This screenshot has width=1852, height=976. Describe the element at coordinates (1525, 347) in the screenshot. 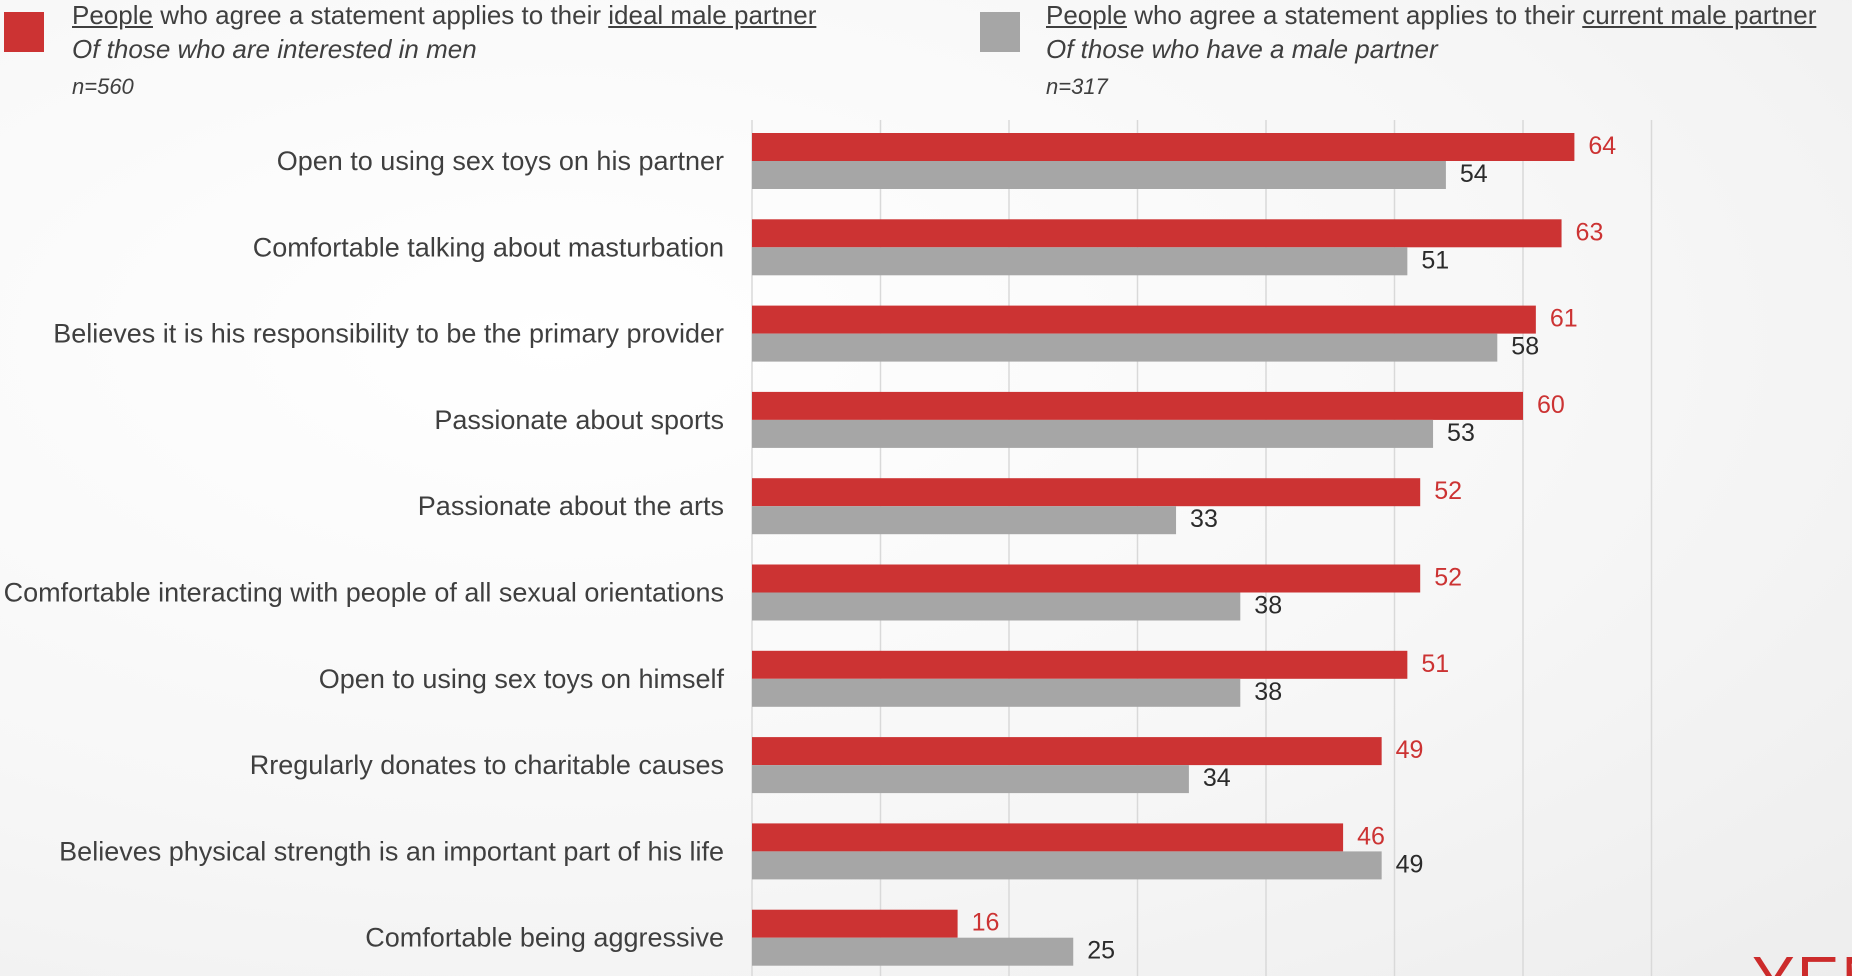

I see `value-label-current: 58` at that location.